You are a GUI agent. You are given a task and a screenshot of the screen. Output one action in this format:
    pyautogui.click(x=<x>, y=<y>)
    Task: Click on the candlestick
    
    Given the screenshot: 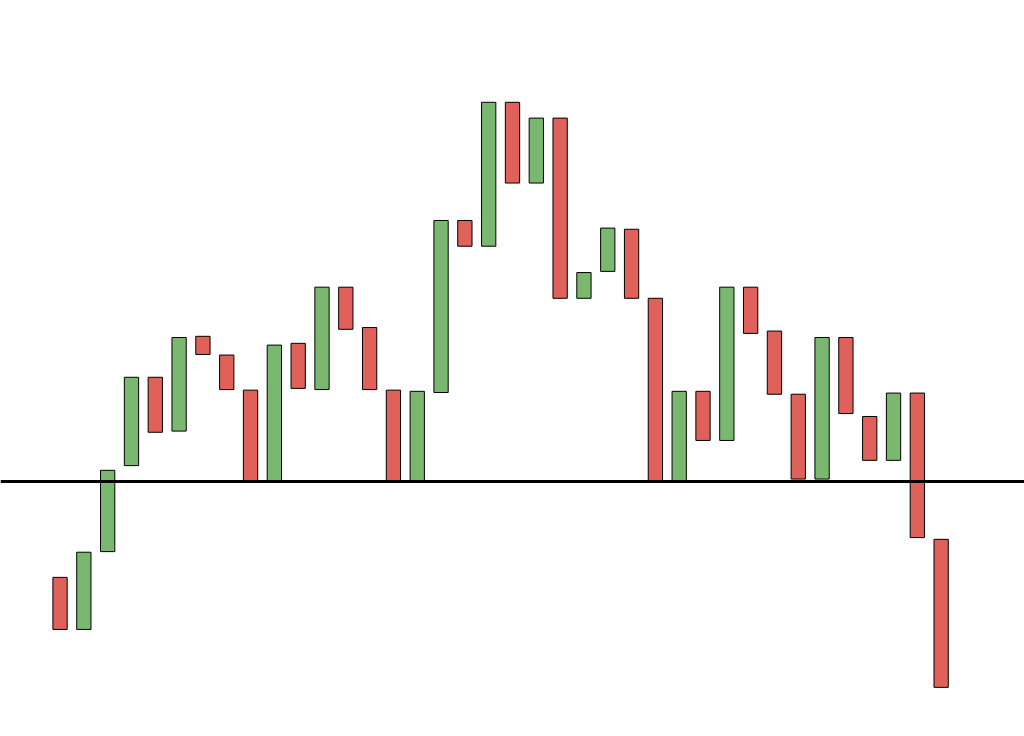 What is the action you would take?
    pyautogui.click(x=203, y=345)
    